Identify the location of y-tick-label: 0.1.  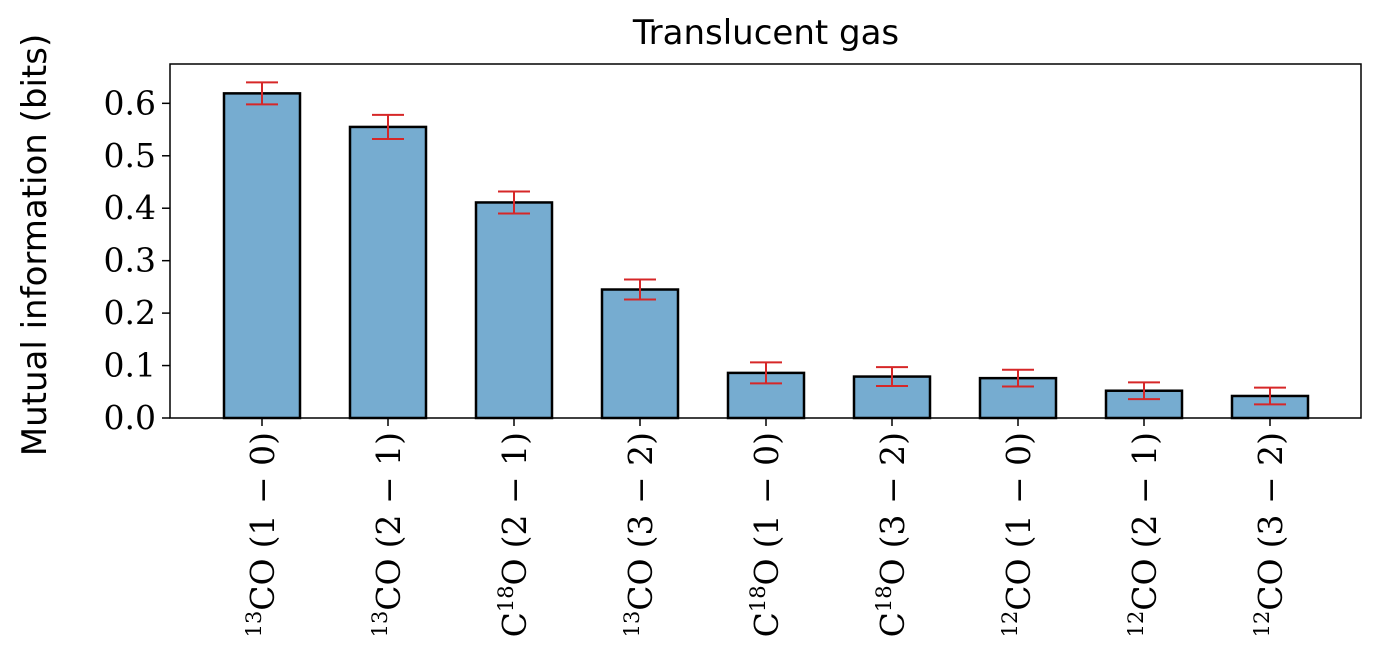
(130, 365).